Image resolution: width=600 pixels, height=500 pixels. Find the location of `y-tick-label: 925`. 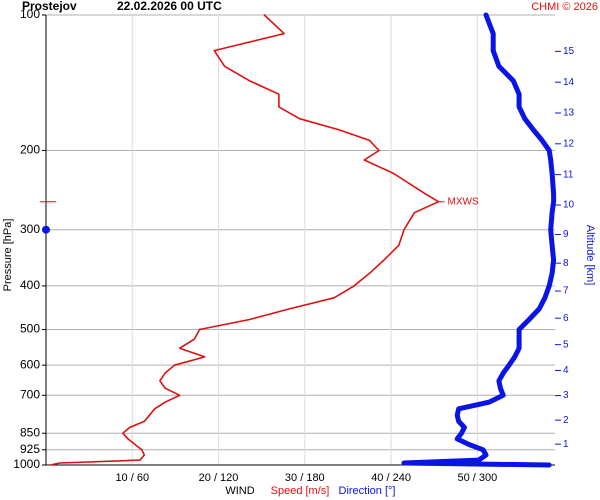

y-tick-label: 925 is located at coordinates (30, 449).